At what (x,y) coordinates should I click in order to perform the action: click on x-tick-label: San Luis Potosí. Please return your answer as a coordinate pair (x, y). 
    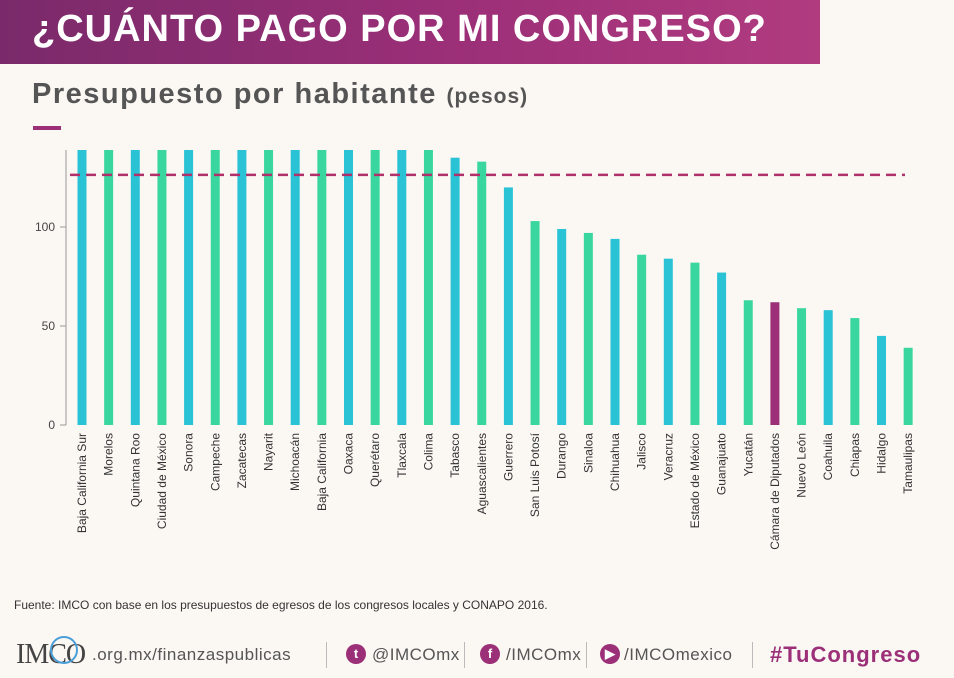
    Looking at the image, I should click on (535, 474).